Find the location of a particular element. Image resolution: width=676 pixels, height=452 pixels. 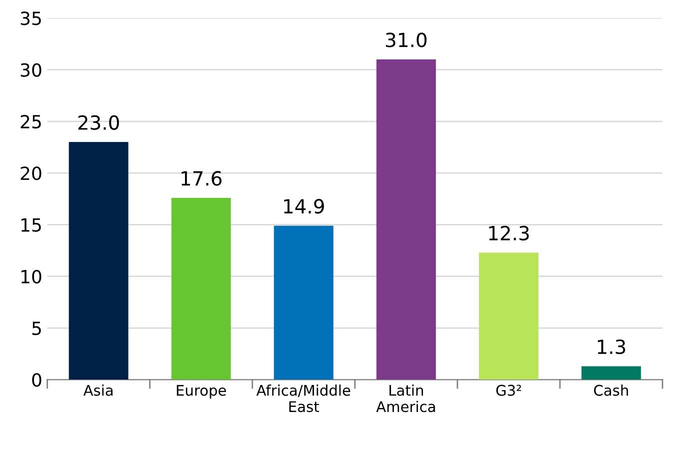

data-label: 23.0 is located at coordinates (98, 122).